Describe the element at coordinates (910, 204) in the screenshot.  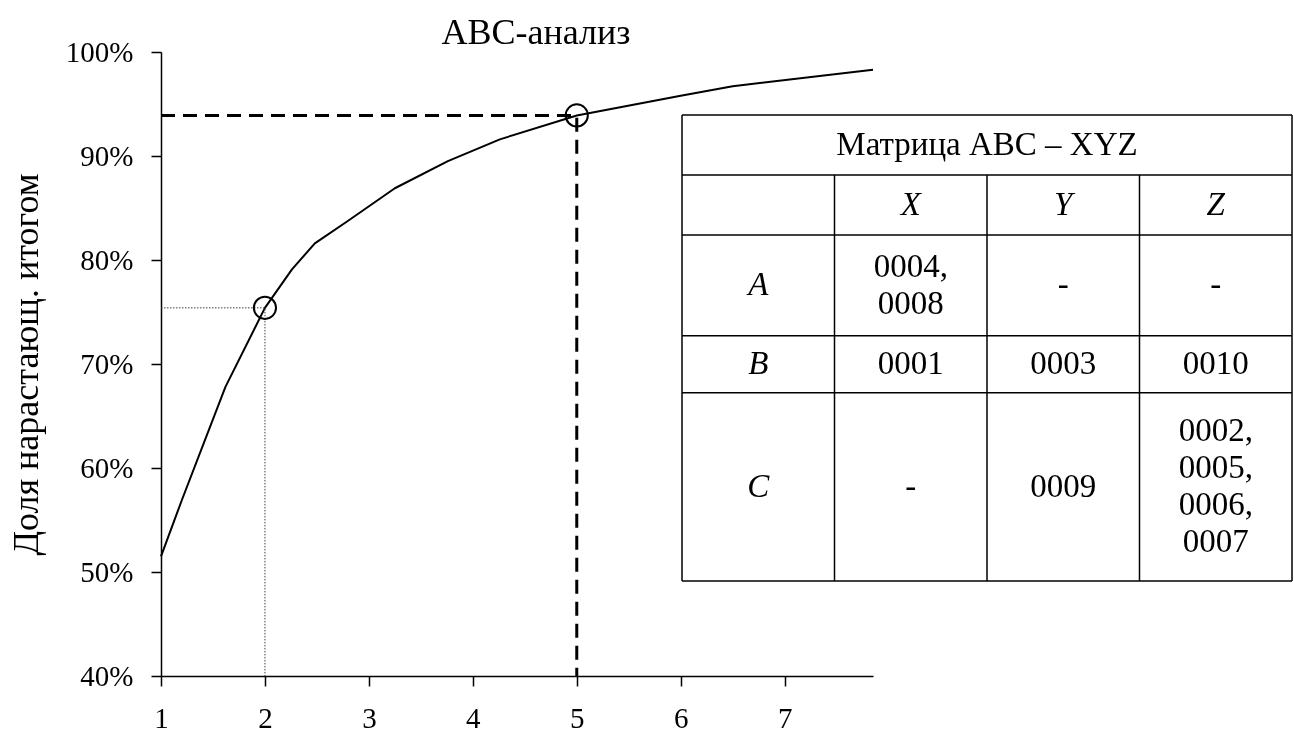
I see `category-label: X` at that location.